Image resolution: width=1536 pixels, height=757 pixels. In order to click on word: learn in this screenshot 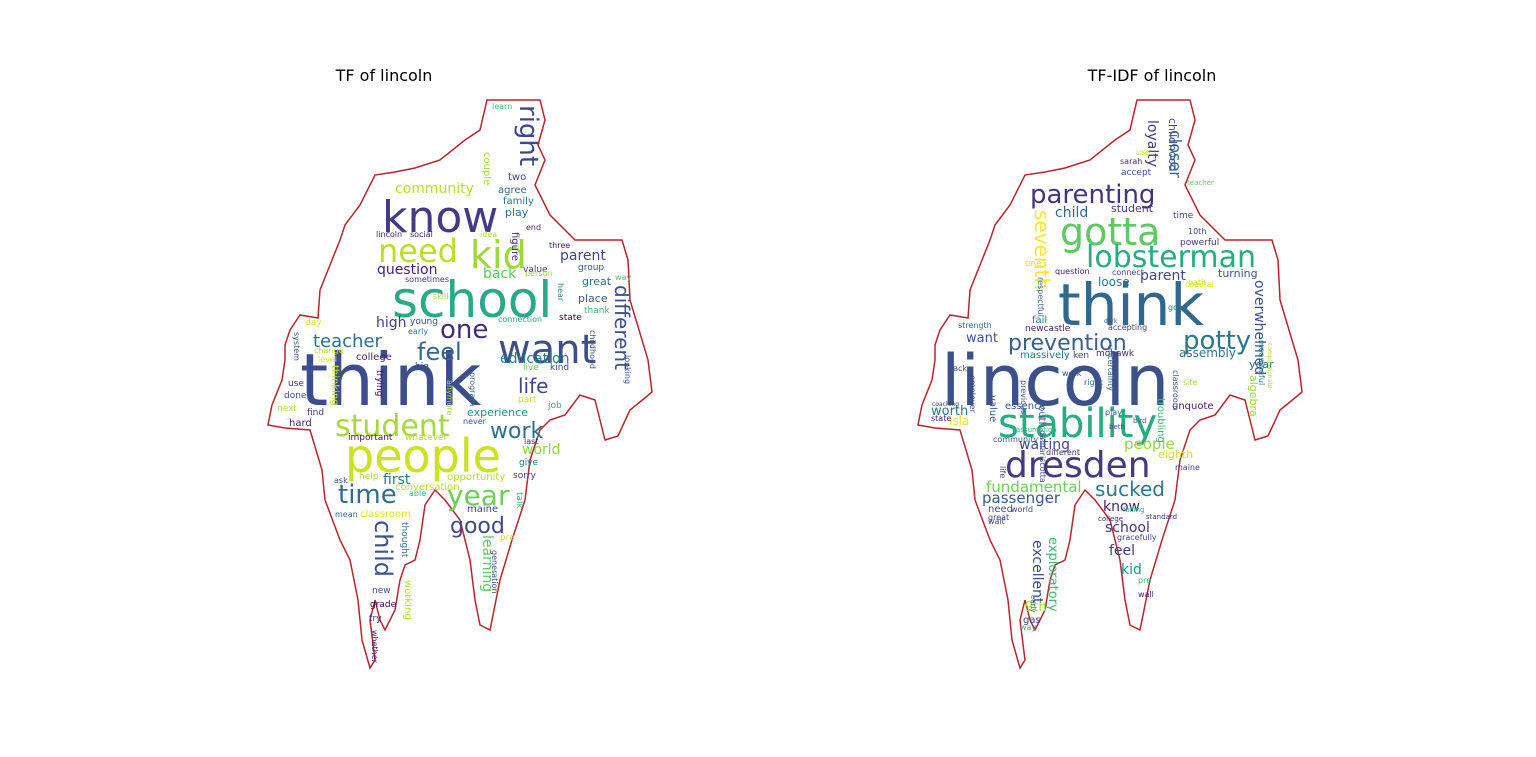, I will do `click(502, 106)`.